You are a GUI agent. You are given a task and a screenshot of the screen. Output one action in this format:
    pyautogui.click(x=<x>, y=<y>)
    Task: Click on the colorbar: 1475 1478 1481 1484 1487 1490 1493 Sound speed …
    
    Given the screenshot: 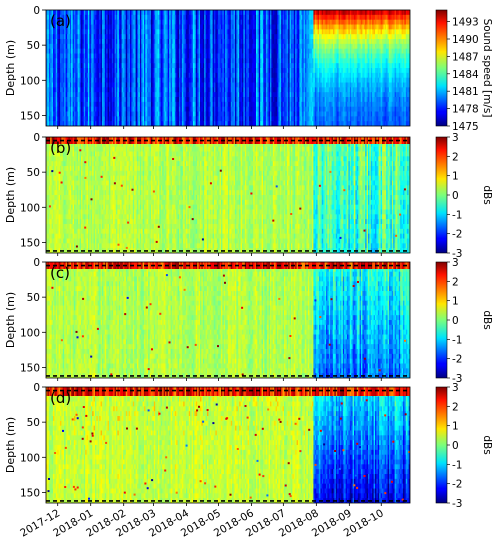 What is the action you would take?
    pyautogui.click(x=463, y=71)
    